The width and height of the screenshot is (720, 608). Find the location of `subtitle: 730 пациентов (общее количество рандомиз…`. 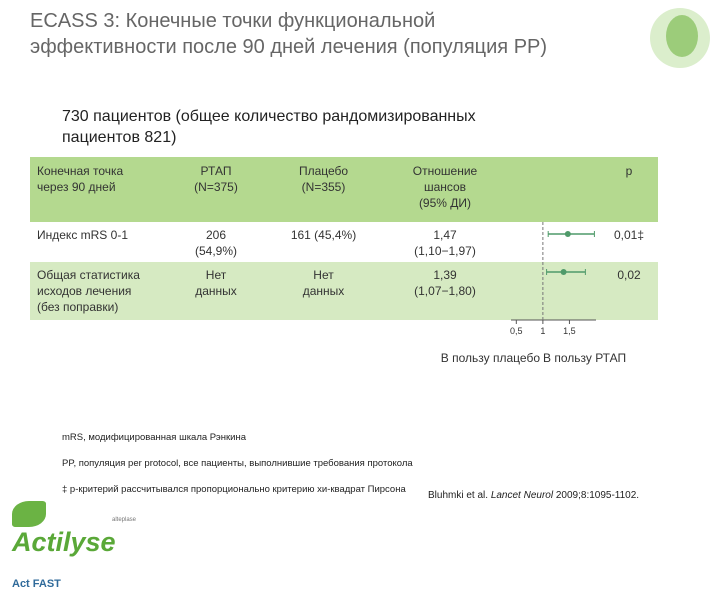

subtitle: 730 пациентов (общее количество рандомиз… is located at coordinates (269, 127).